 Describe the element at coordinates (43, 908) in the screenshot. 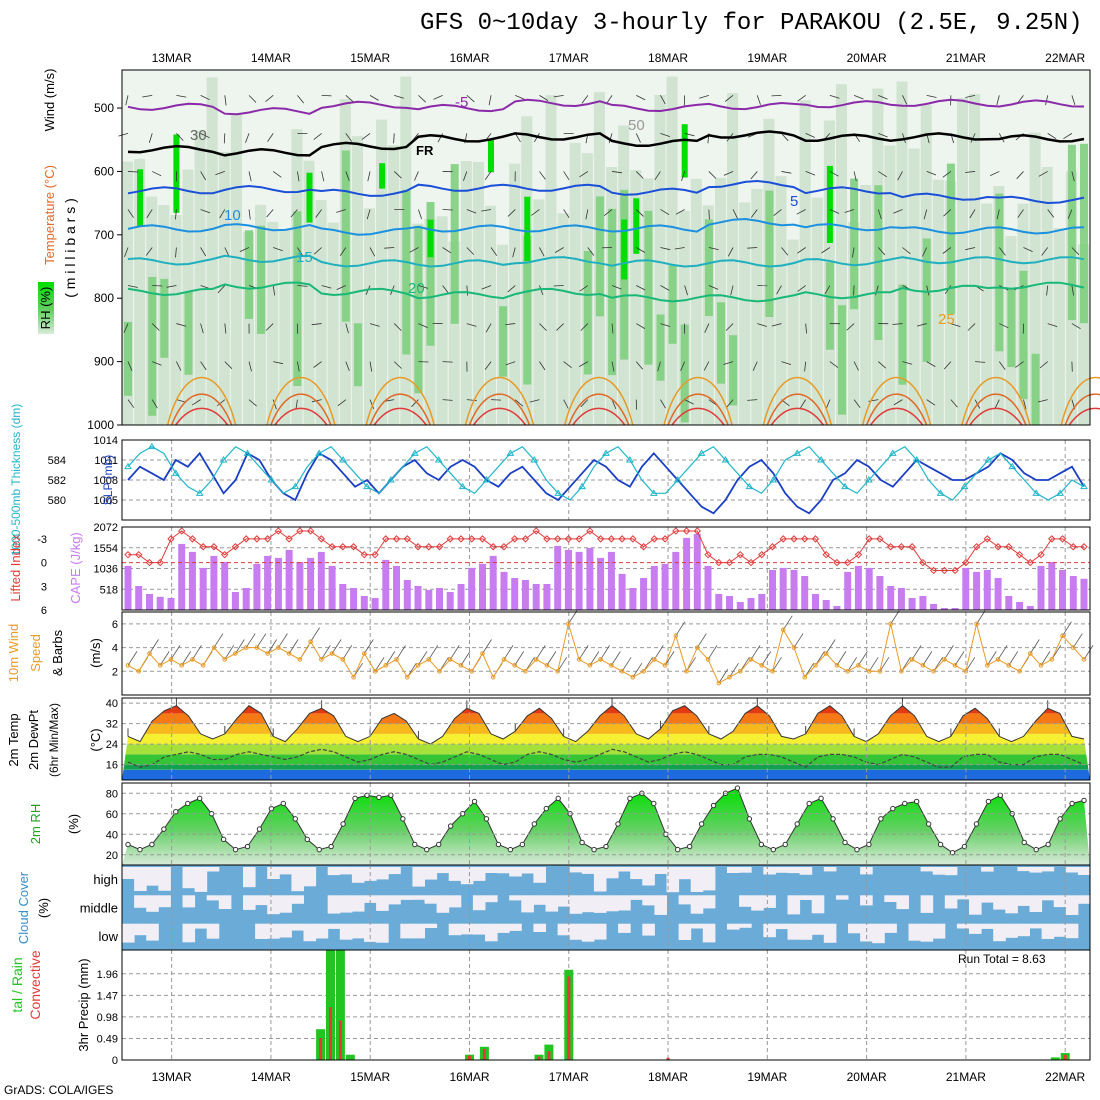

I see `cloud-unit: (%)` at that location.